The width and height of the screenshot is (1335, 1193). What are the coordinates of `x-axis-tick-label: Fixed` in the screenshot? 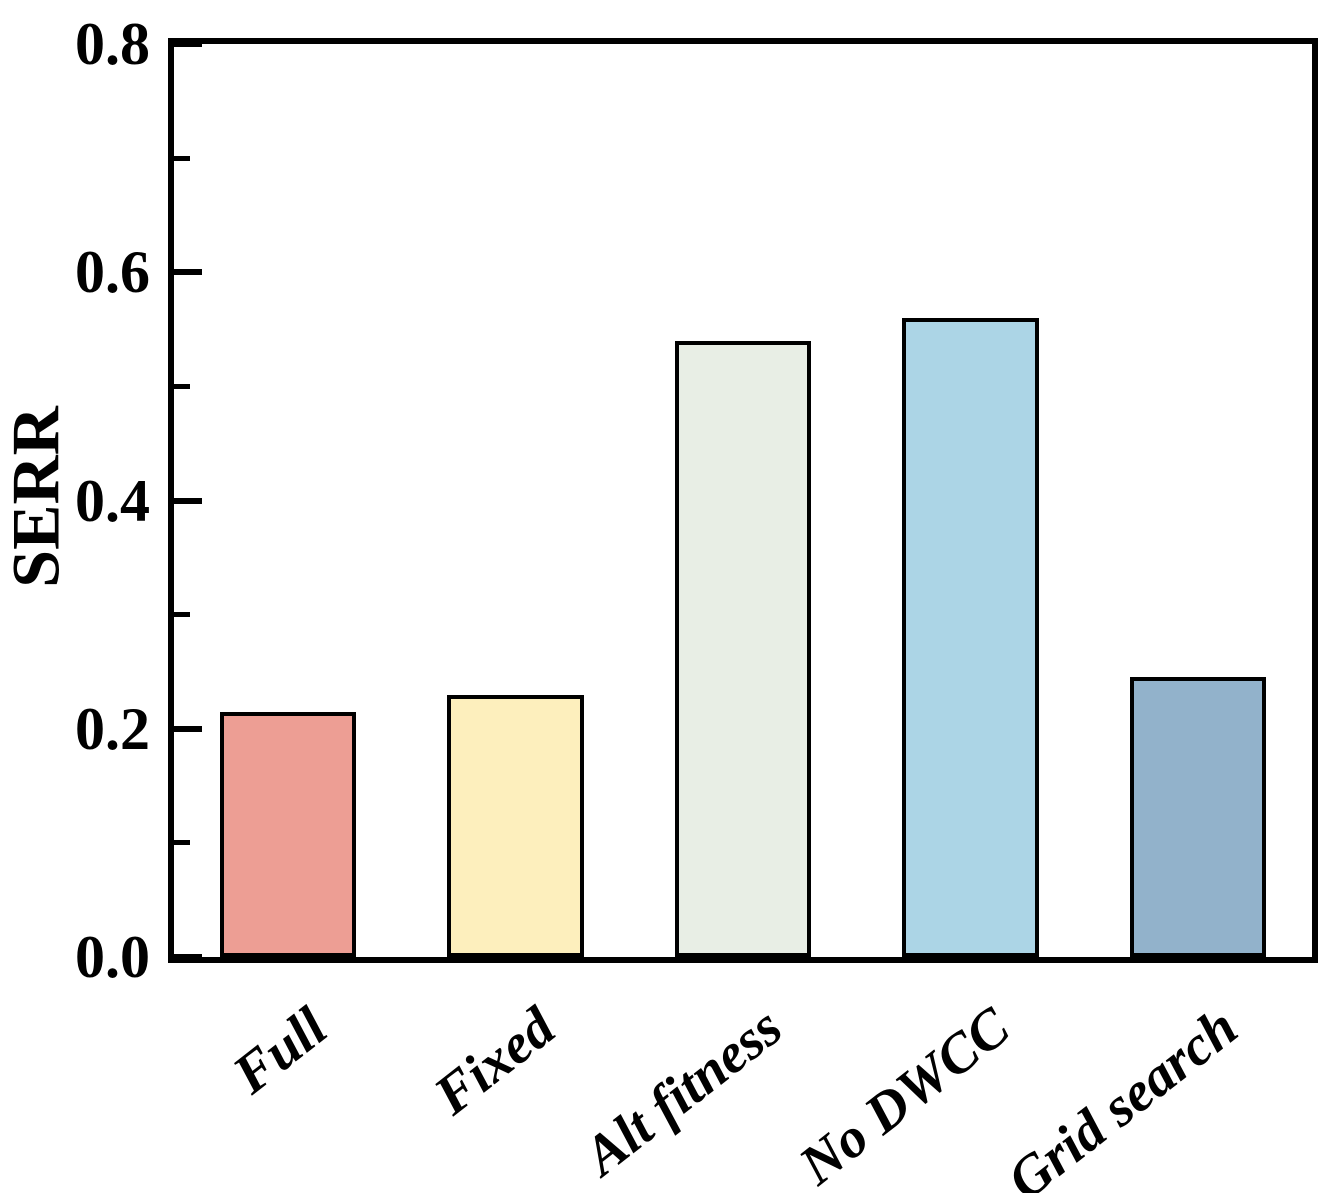 It's located at (494, 1061).